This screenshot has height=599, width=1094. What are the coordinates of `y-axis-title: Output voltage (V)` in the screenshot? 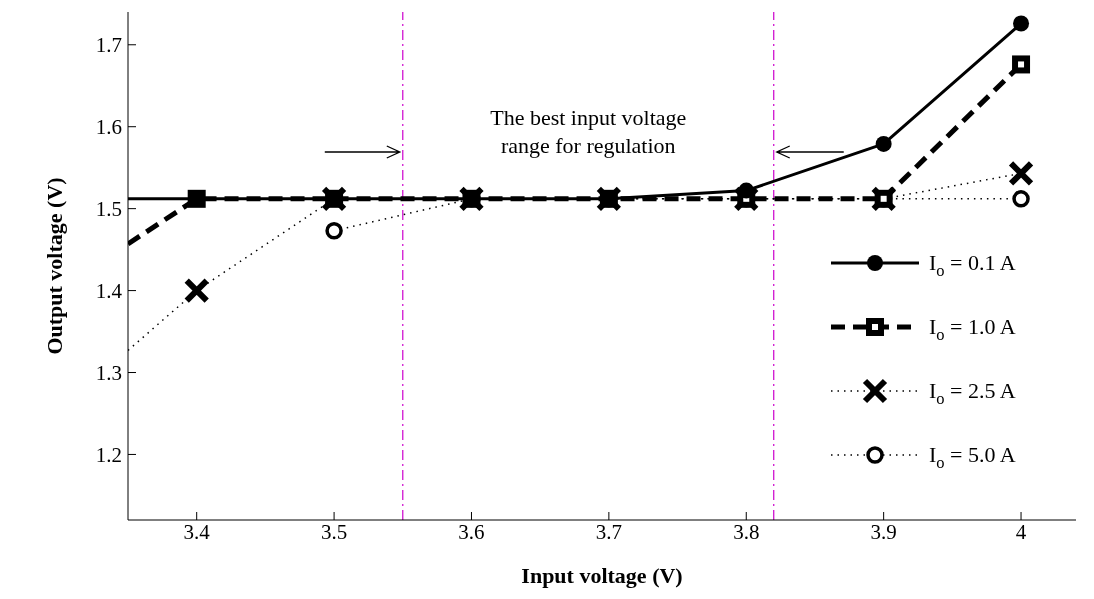 It's located at (54, 266).